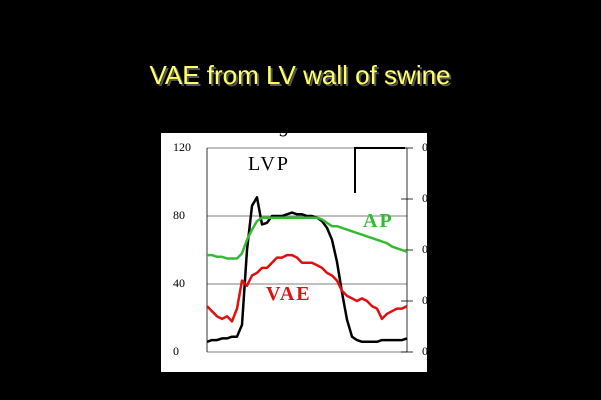 This screenshot has width=601, height=400. Describe the element at coordinates (176, 351) in the screenshot. I see `y-tick-label: 0` at that location.